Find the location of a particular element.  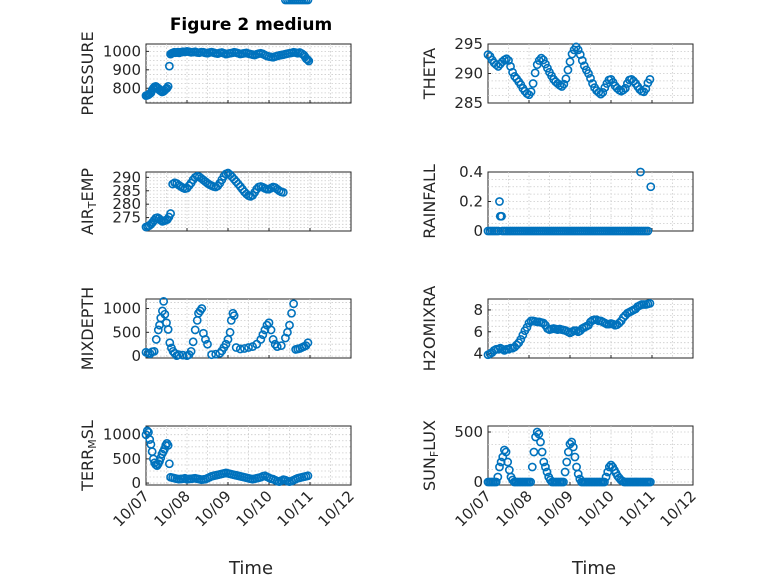

y-tick-label: 0.2 is located at coordinates (471, 202).